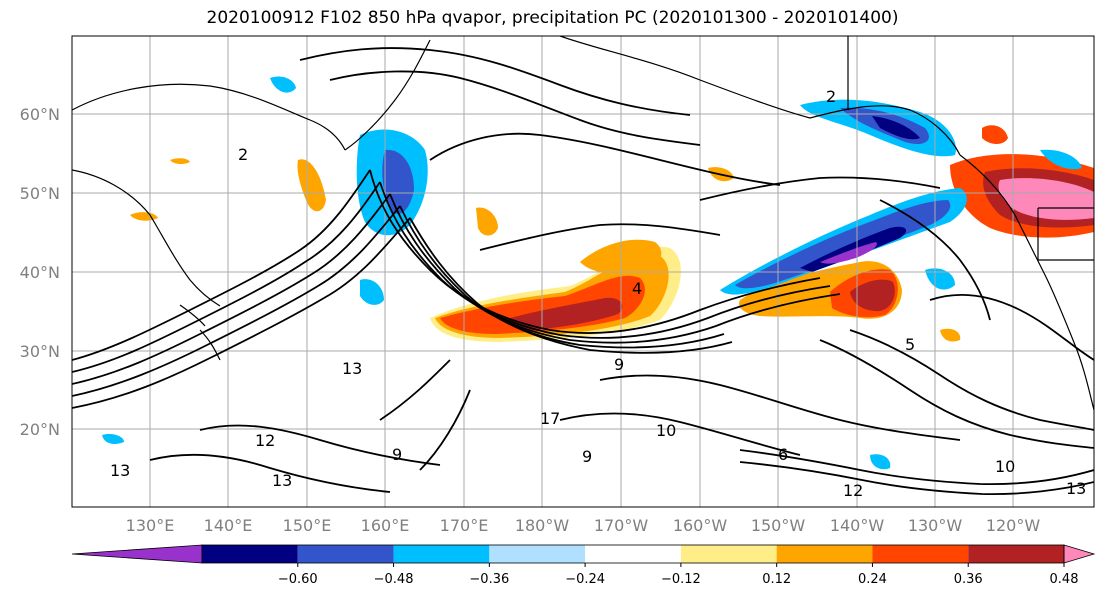 The width and height of the screenshot is (1105, 601). What do you see at coordinates (40, 193) in the screenshot?
I see `lat-label: 50°N` at bounding box center [40, 193].